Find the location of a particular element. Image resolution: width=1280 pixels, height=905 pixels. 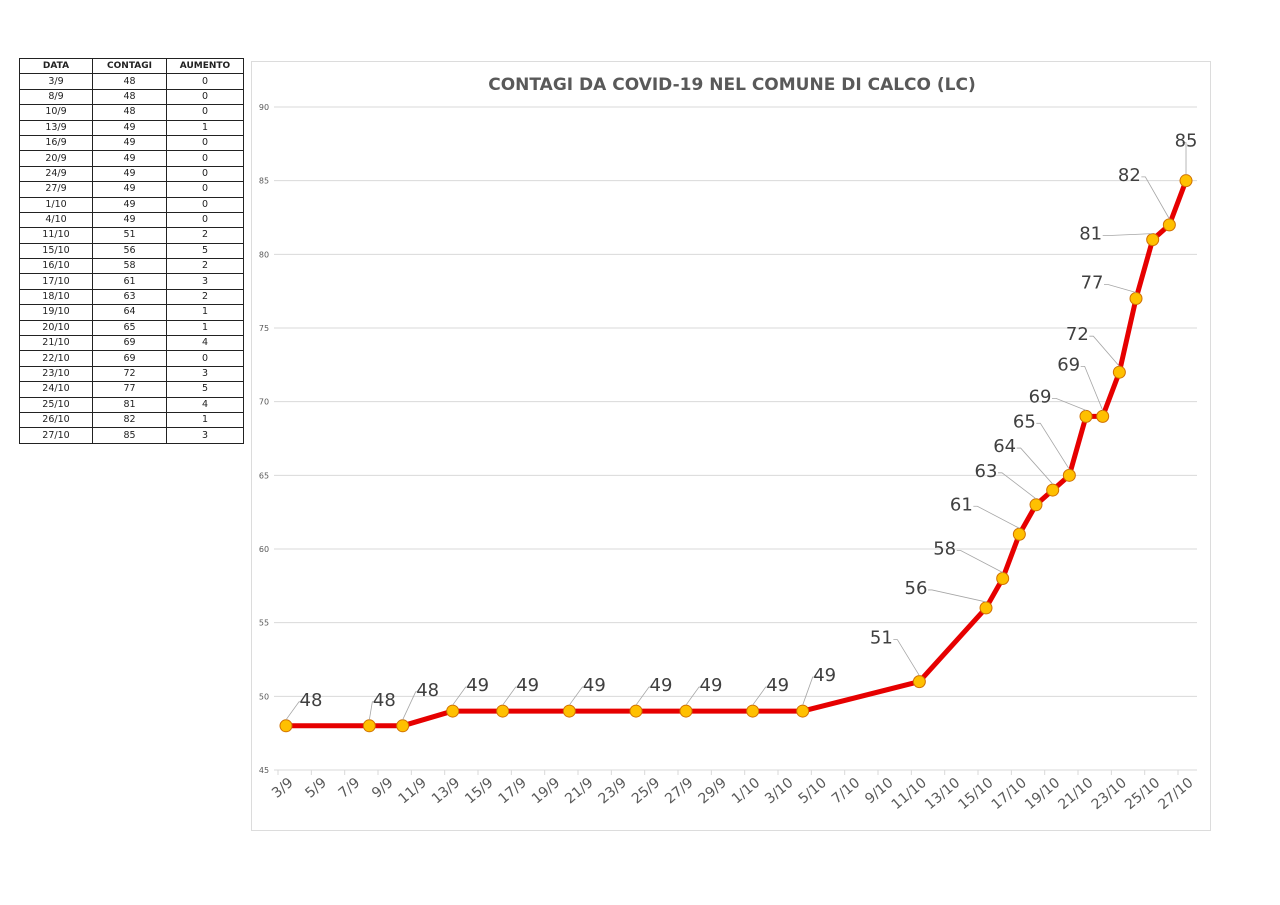

cell-aumento: 5 is located at coordinates (205, 389).